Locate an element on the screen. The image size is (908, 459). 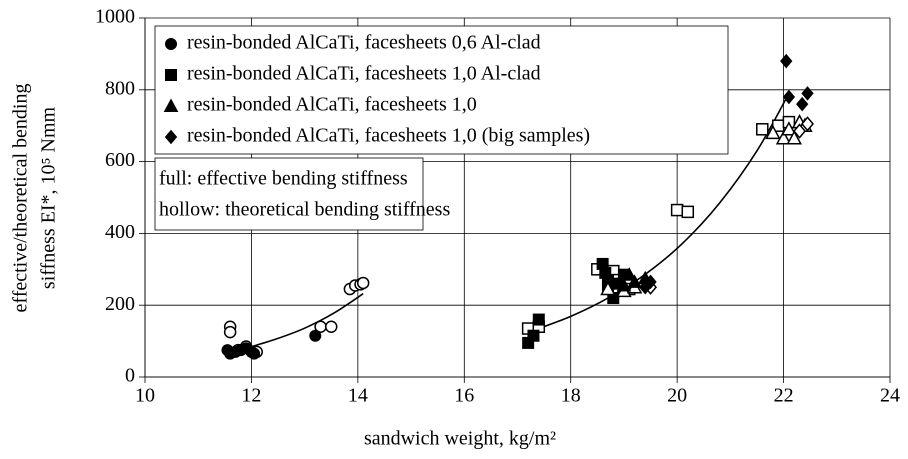
annotation: full: effective bending stiffness is located at coordinates (283, 179).